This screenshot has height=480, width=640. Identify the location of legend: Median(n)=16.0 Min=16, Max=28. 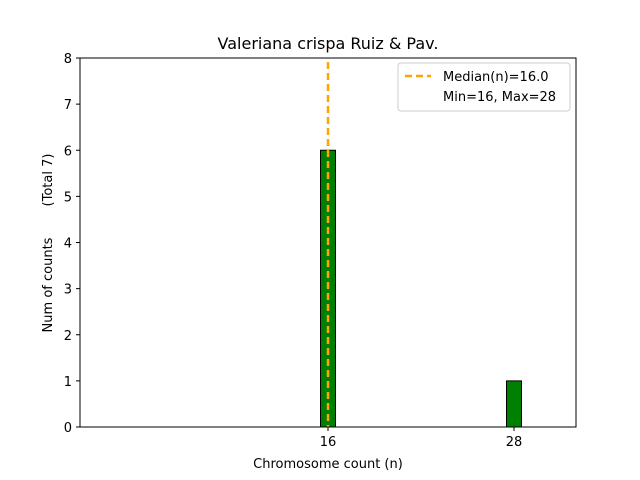
(484, 87).